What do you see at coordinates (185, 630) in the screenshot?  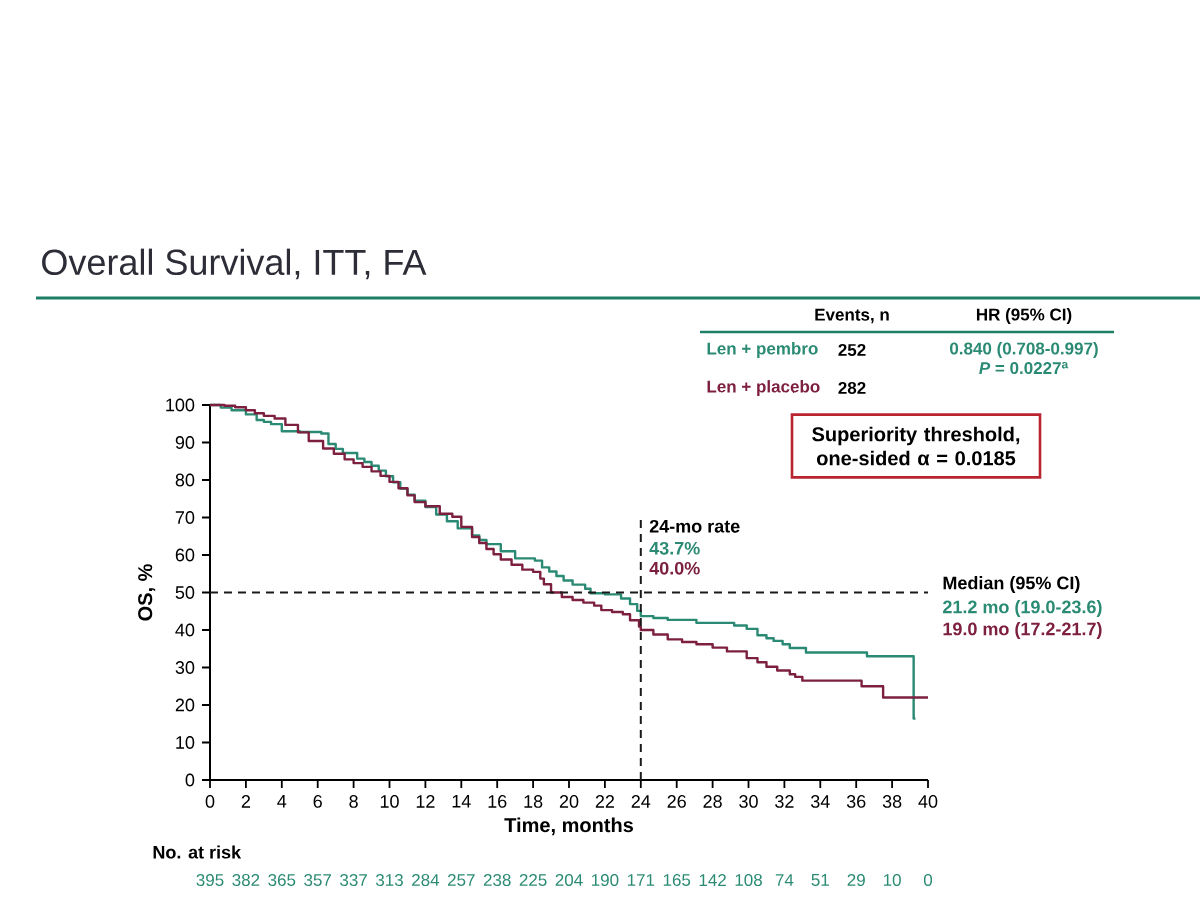 I see `y-tick-label: 40` at bounding box center [185, 630].